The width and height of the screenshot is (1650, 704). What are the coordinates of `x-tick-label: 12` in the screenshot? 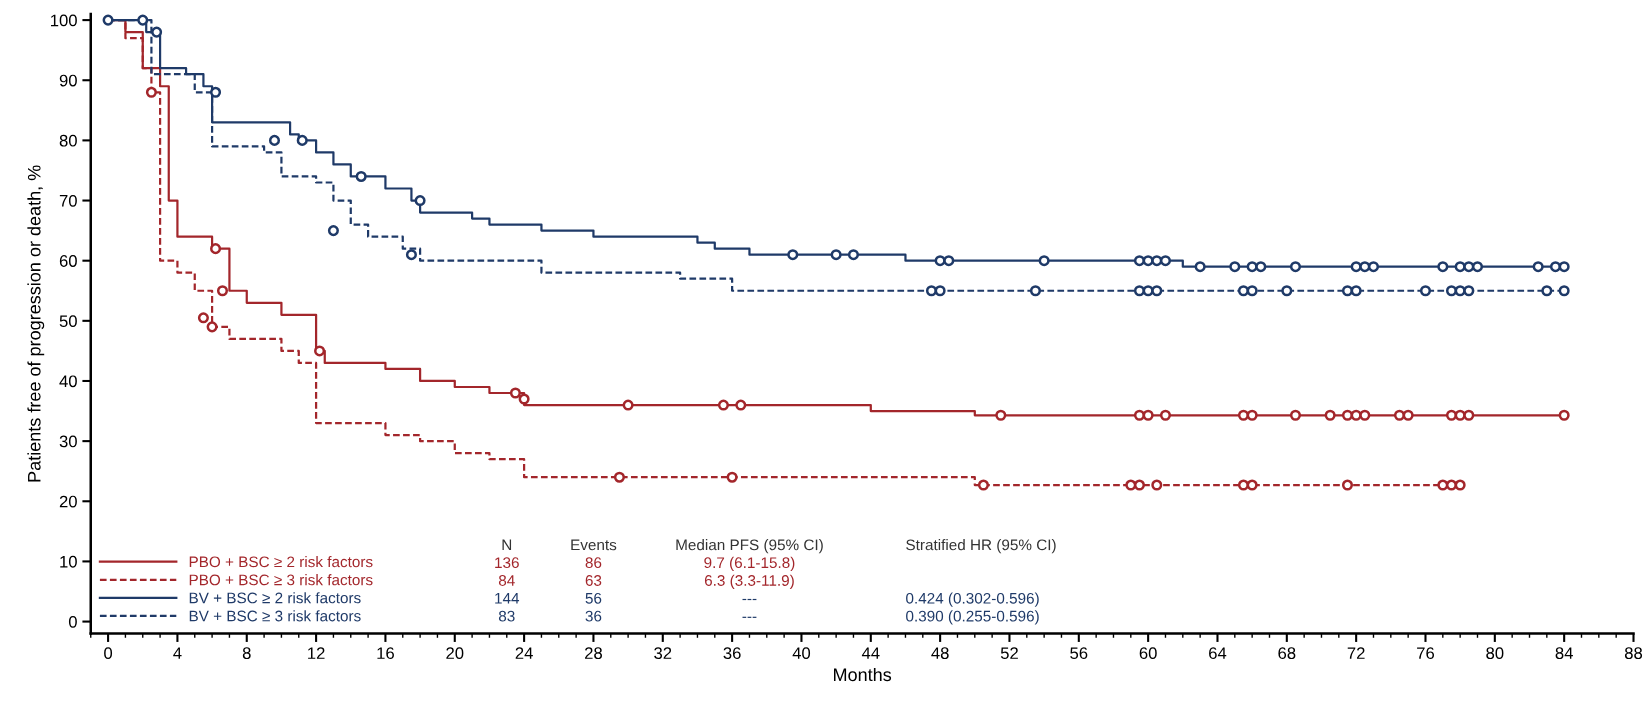 It's located at (316, 653).